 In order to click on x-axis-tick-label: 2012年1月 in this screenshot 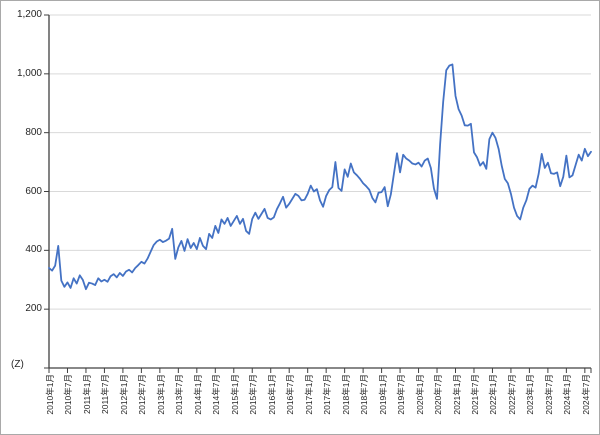, I will do `click(123, 394)`.